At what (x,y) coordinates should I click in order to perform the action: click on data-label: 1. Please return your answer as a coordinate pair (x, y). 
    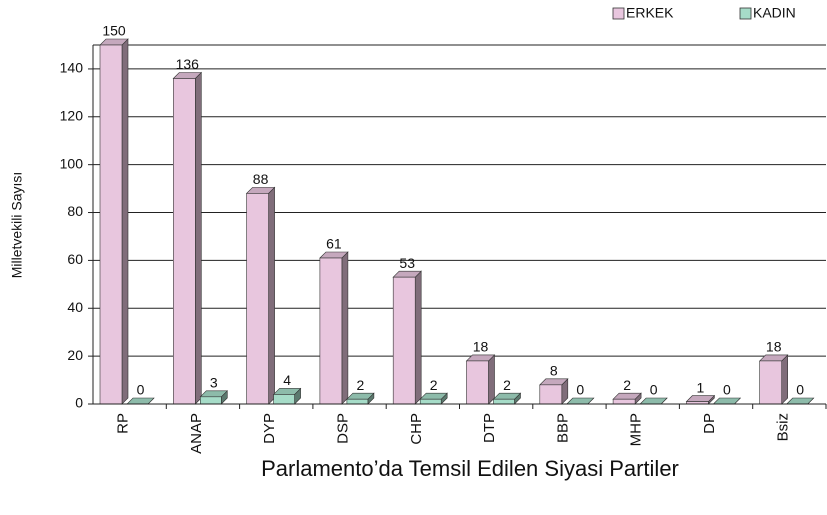
    Looking at the image, I should click on (701, 387).